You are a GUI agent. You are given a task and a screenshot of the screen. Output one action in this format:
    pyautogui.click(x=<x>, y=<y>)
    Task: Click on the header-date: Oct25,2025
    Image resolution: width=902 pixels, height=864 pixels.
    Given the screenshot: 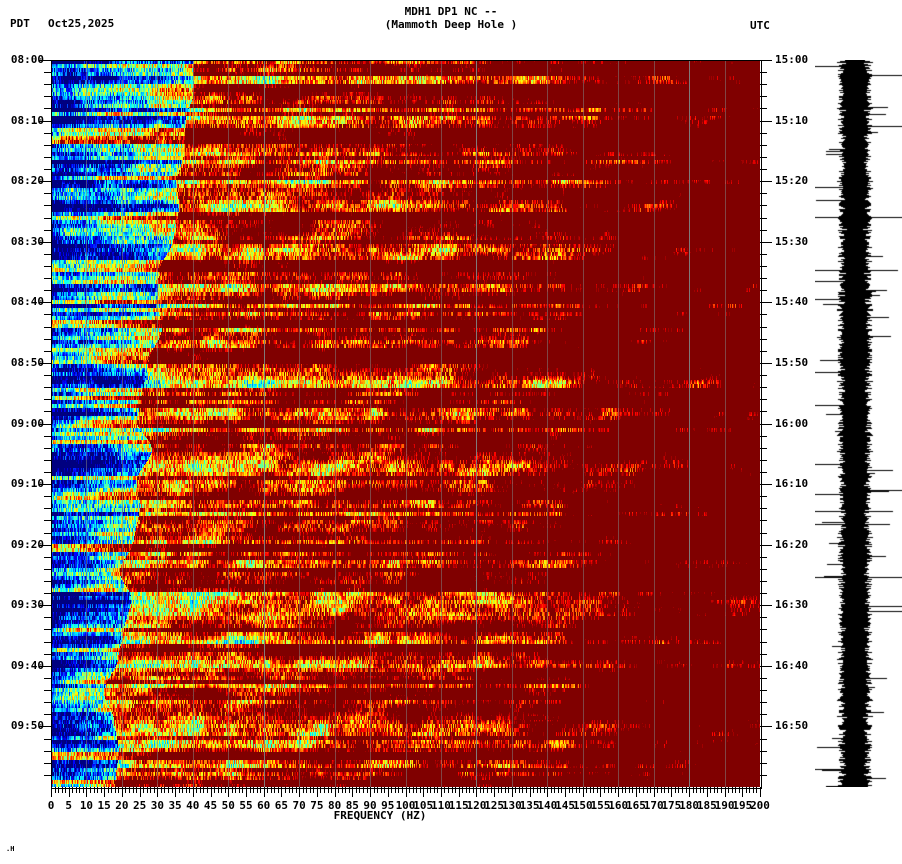 What is the action you would take?
    pyautogui.click(x=81, y=23)
    